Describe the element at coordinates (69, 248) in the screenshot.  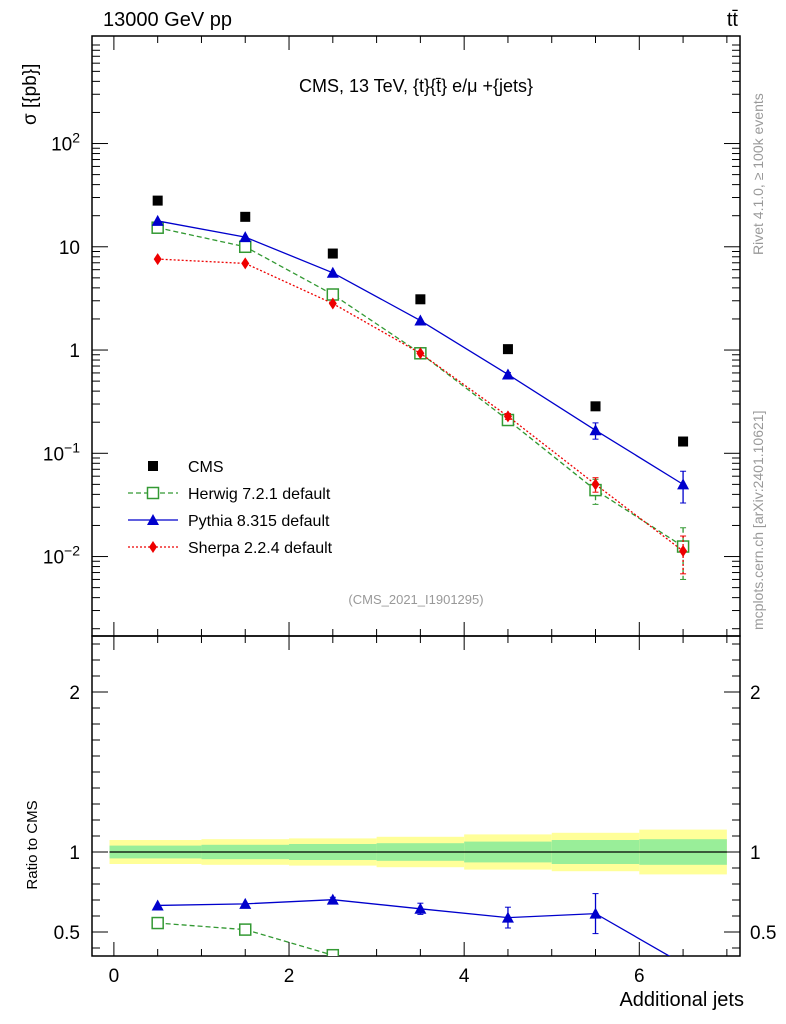
I see `y-tick-label: 10` at that location.